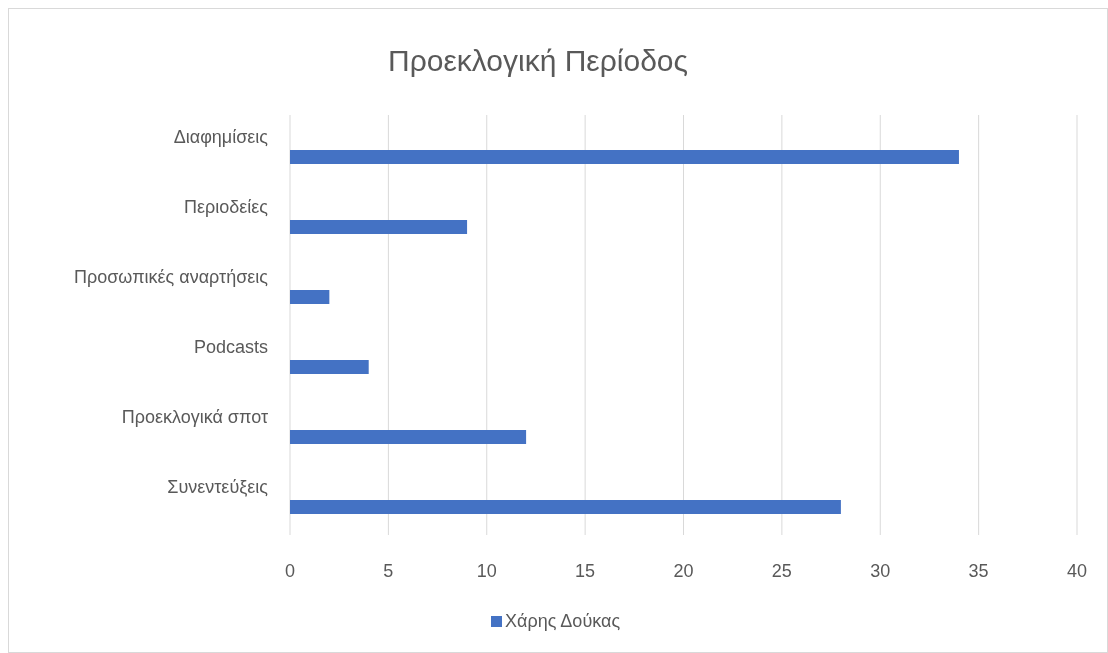 This screenshot has width=1108, height=653. What do you see at coordinates (226, 206) in the screenshot?
I see `y-tick-label: Περιοδείες` at bounding box center [226, 206].